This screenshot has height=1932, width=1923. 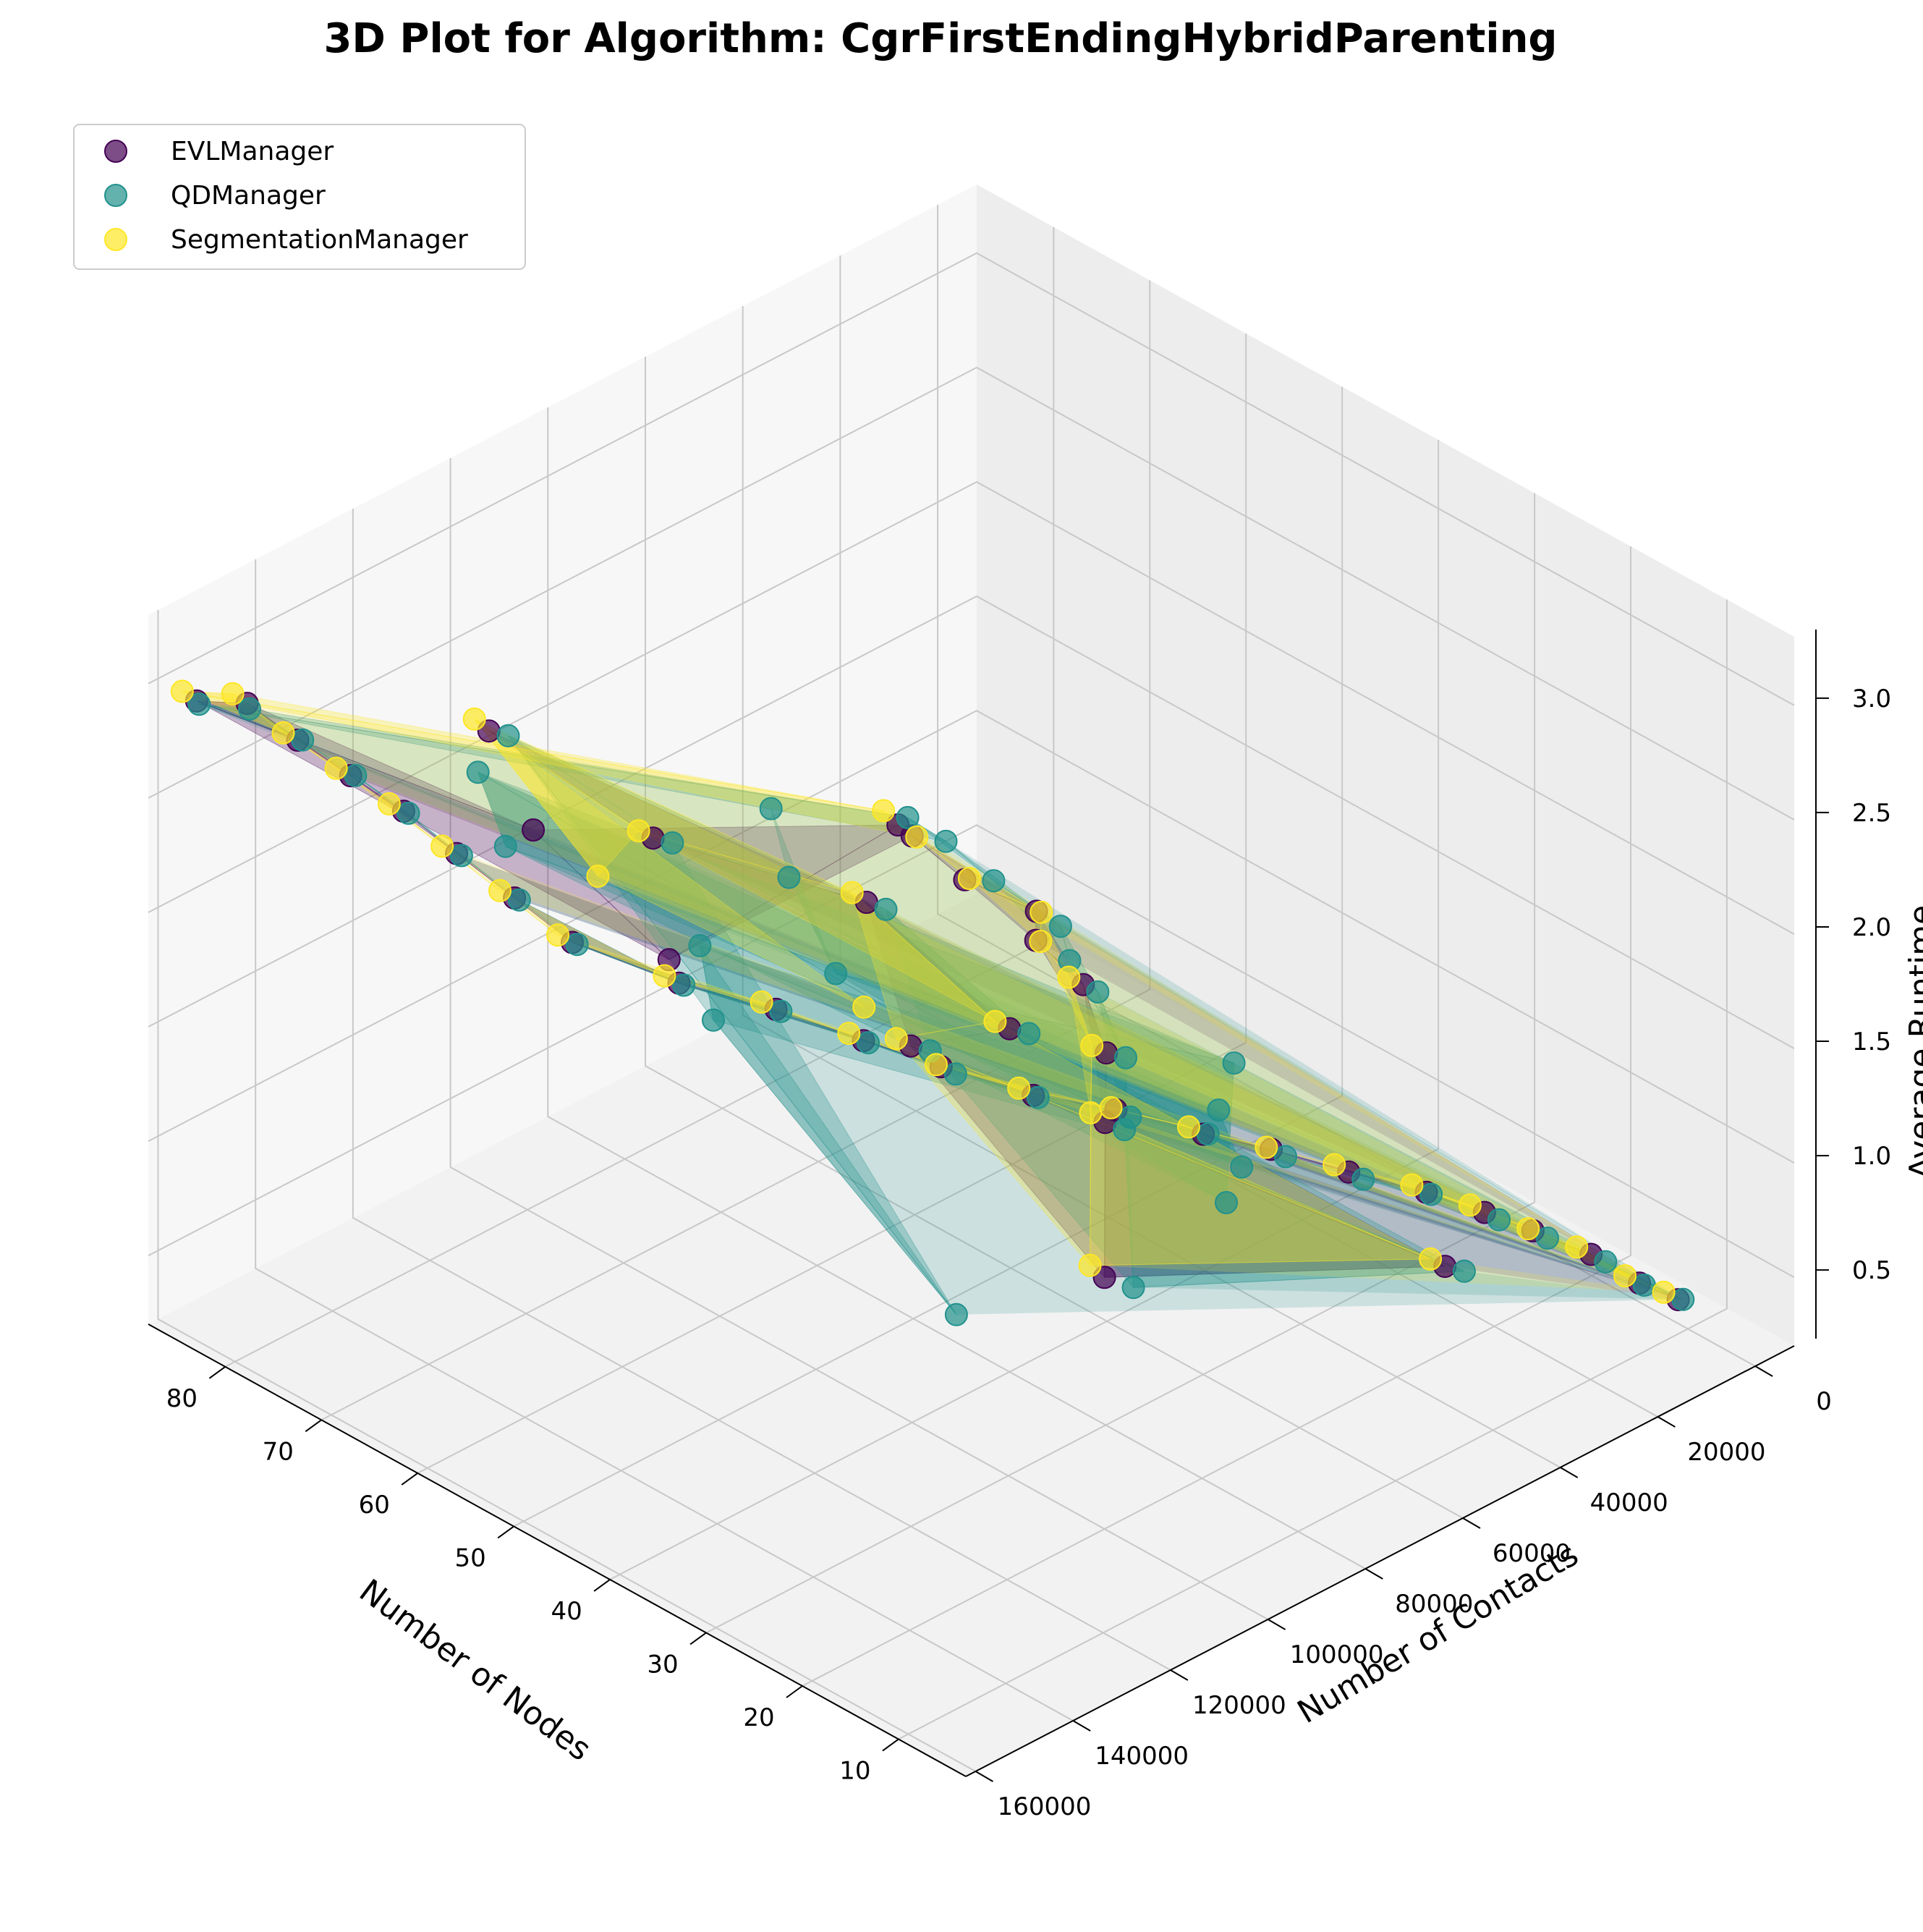 What do you see at coordinates (182, 1398) in the screenshot?
I see `x-tick-label-0: 80` at bounding box center [182, 1398].